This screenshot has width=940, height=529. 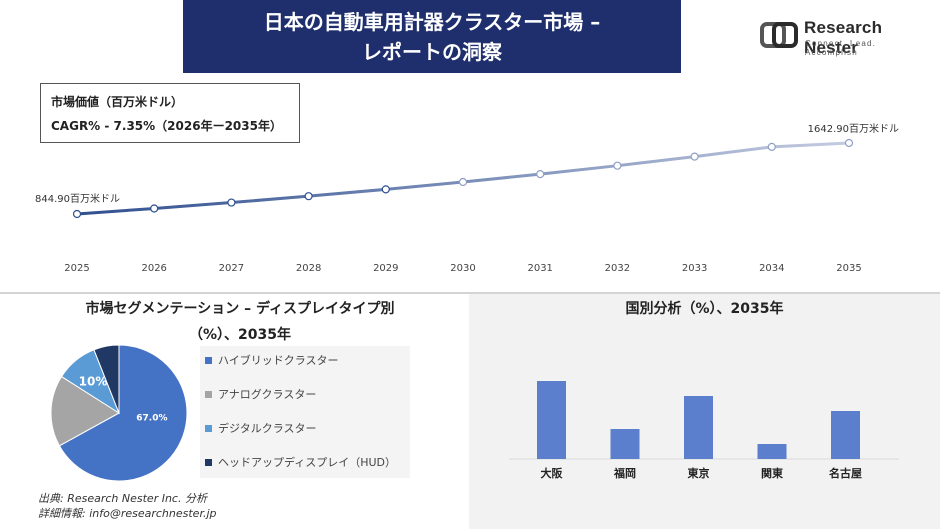 What do you see at coordinates (625, 444) in the screenshot?
I see `bar-福岡` at bounding box center [625, 444].